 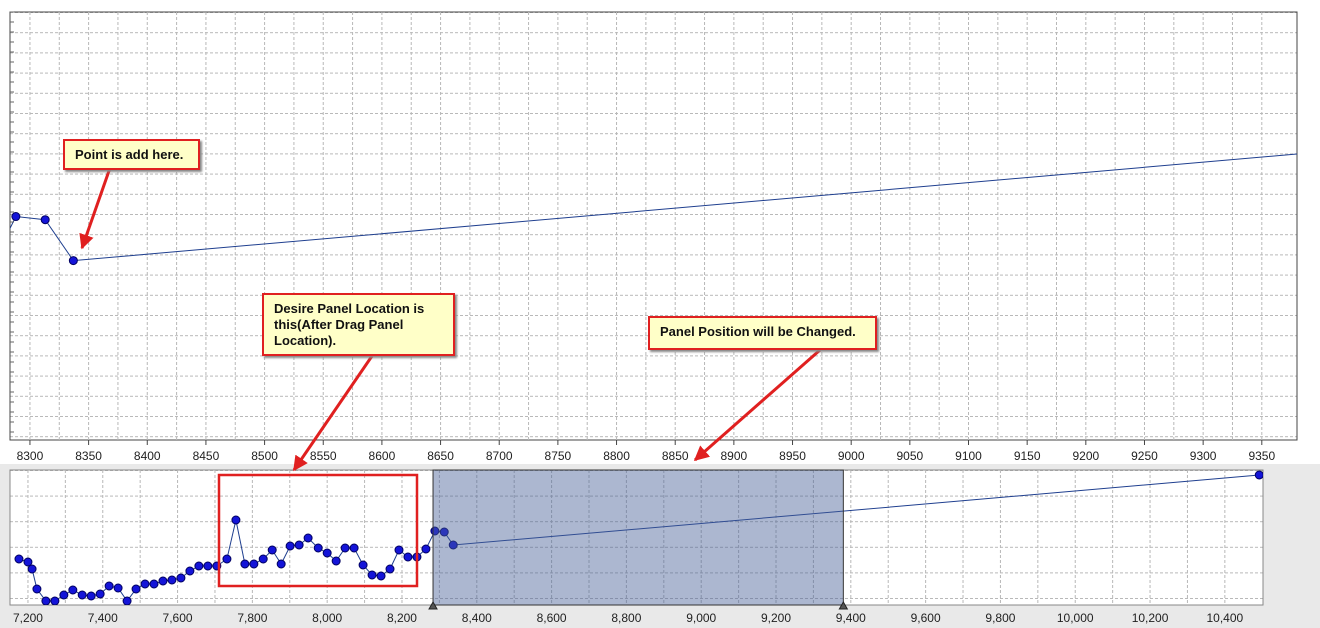 What do you see at coordinates (1224, 618) in the screenshot?
I see `x-tick-label: 10,400` at bounding box center [1224, 618].